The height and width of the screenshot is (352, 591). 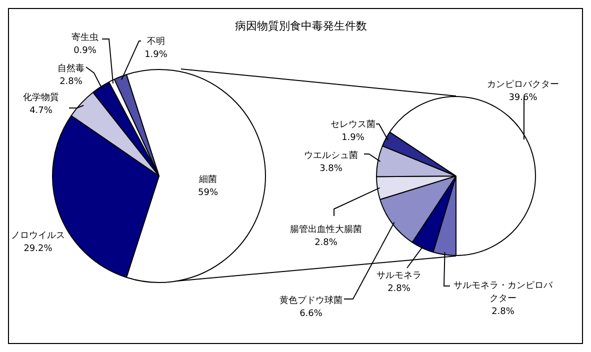 What do you see at coordinates (331, 155) in the screenshot?
I see `slice-label: ウエルシュ菌` at bounding box center [331, 155].